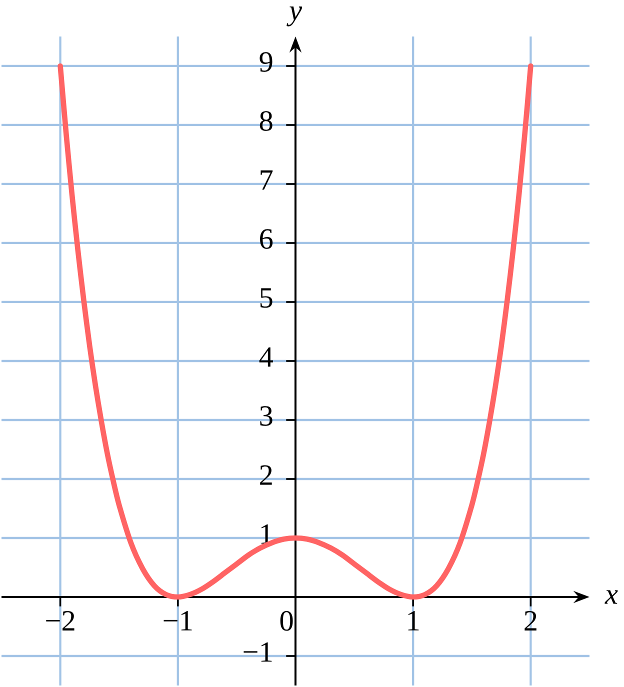 The image size is (624, 687). I want to click on x-axis-title: x, so click(611, 597).